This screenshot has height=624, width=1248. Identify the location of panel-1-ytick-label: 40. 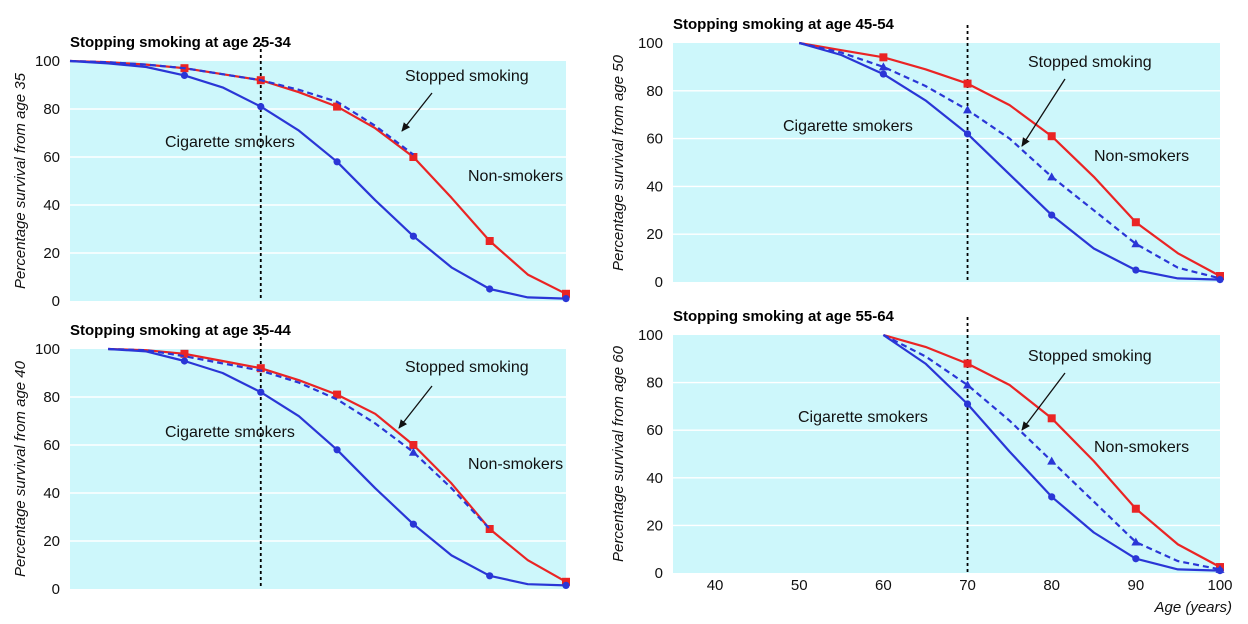
(51, 205).